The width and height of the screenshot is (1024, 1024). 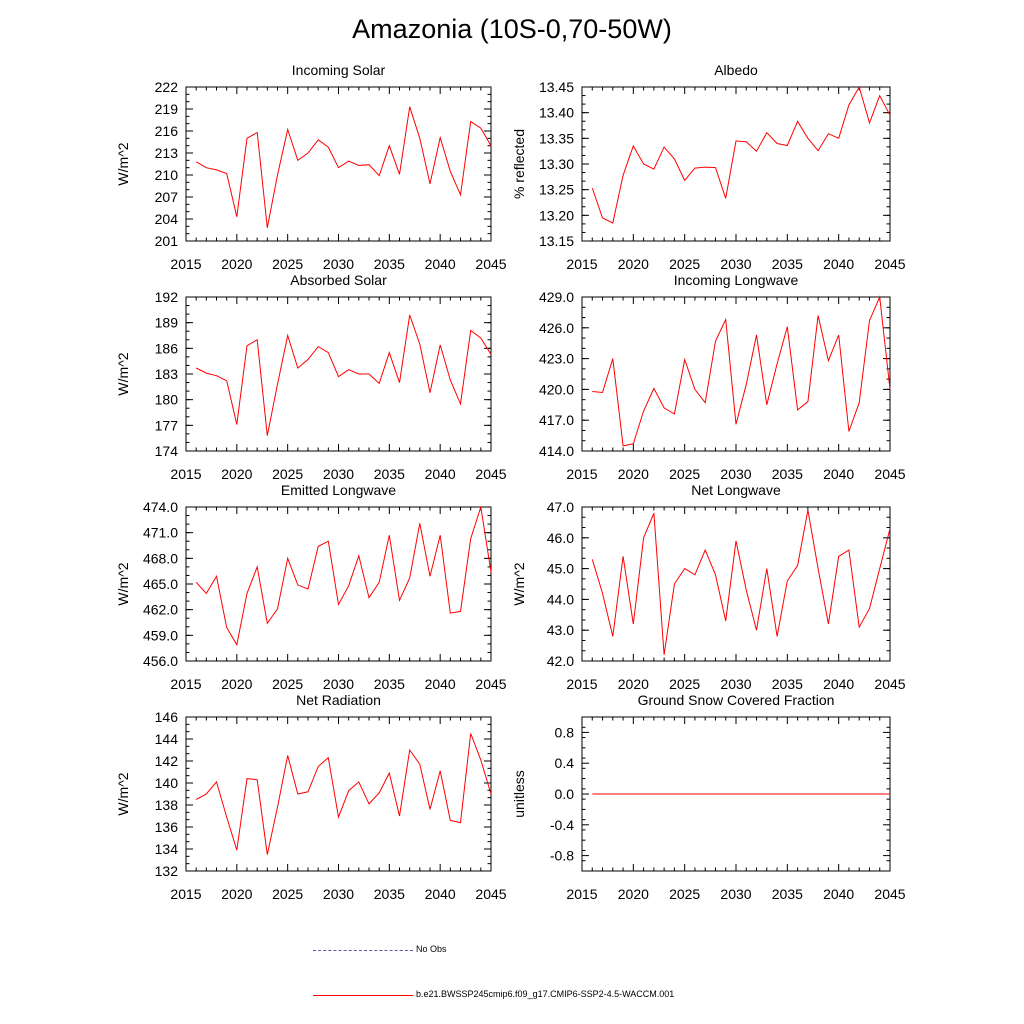 I want to click on y-tick-label: 426.0, so click(x=556, y=328).